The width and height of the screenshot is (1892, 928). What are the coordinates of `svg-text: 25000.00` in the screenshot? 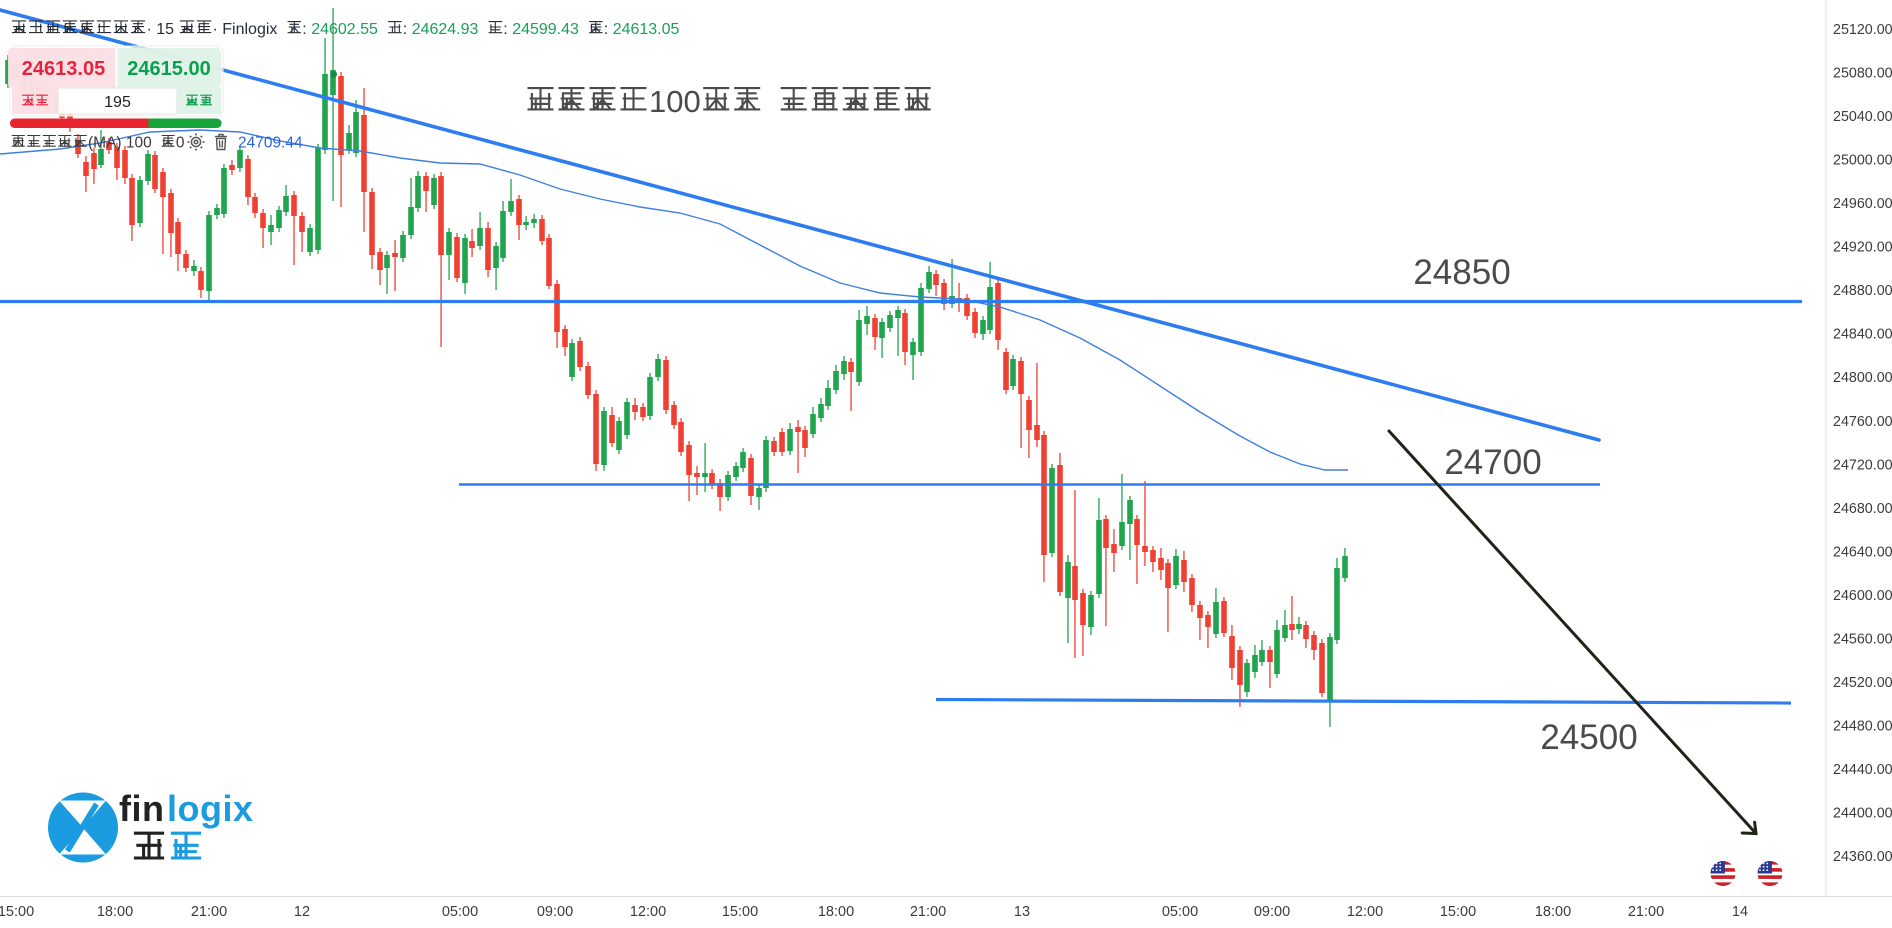 It's located at (1862, 161).